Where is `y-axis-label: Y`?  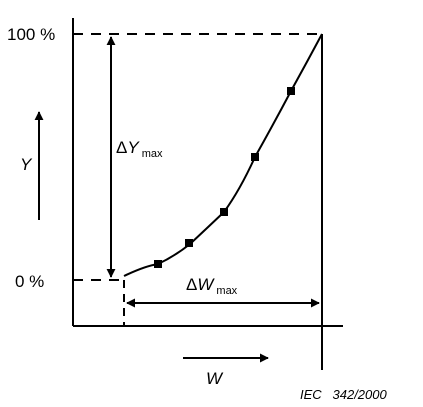
y-axis-label: Y is located at coordinates (26, 164).